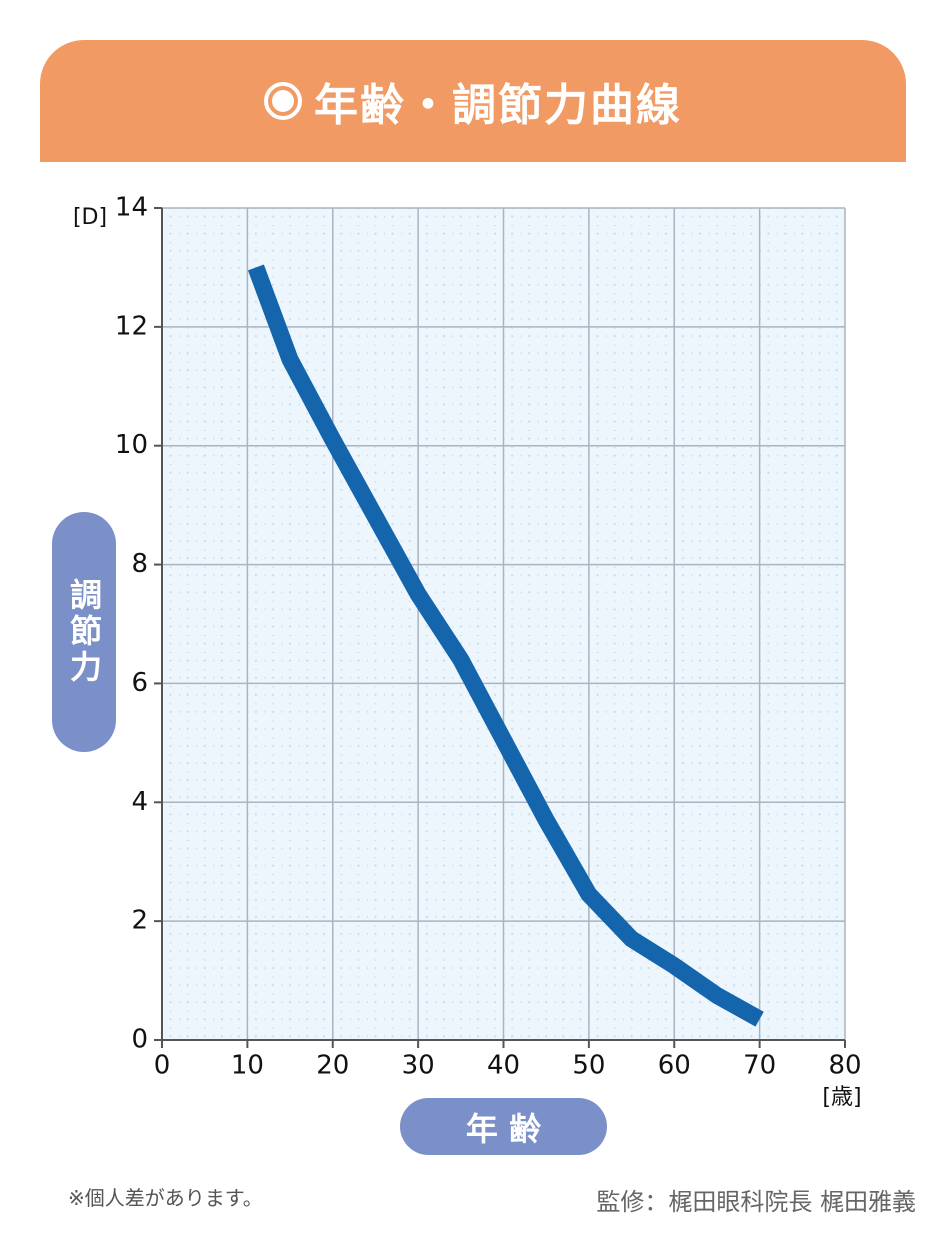 The width and height of the screenshot is (946, 1242). What do you see at coordinates (503, 1066) in the screenshot?
I see `x-tick-label: 40` at bounding box center [503, 1066].